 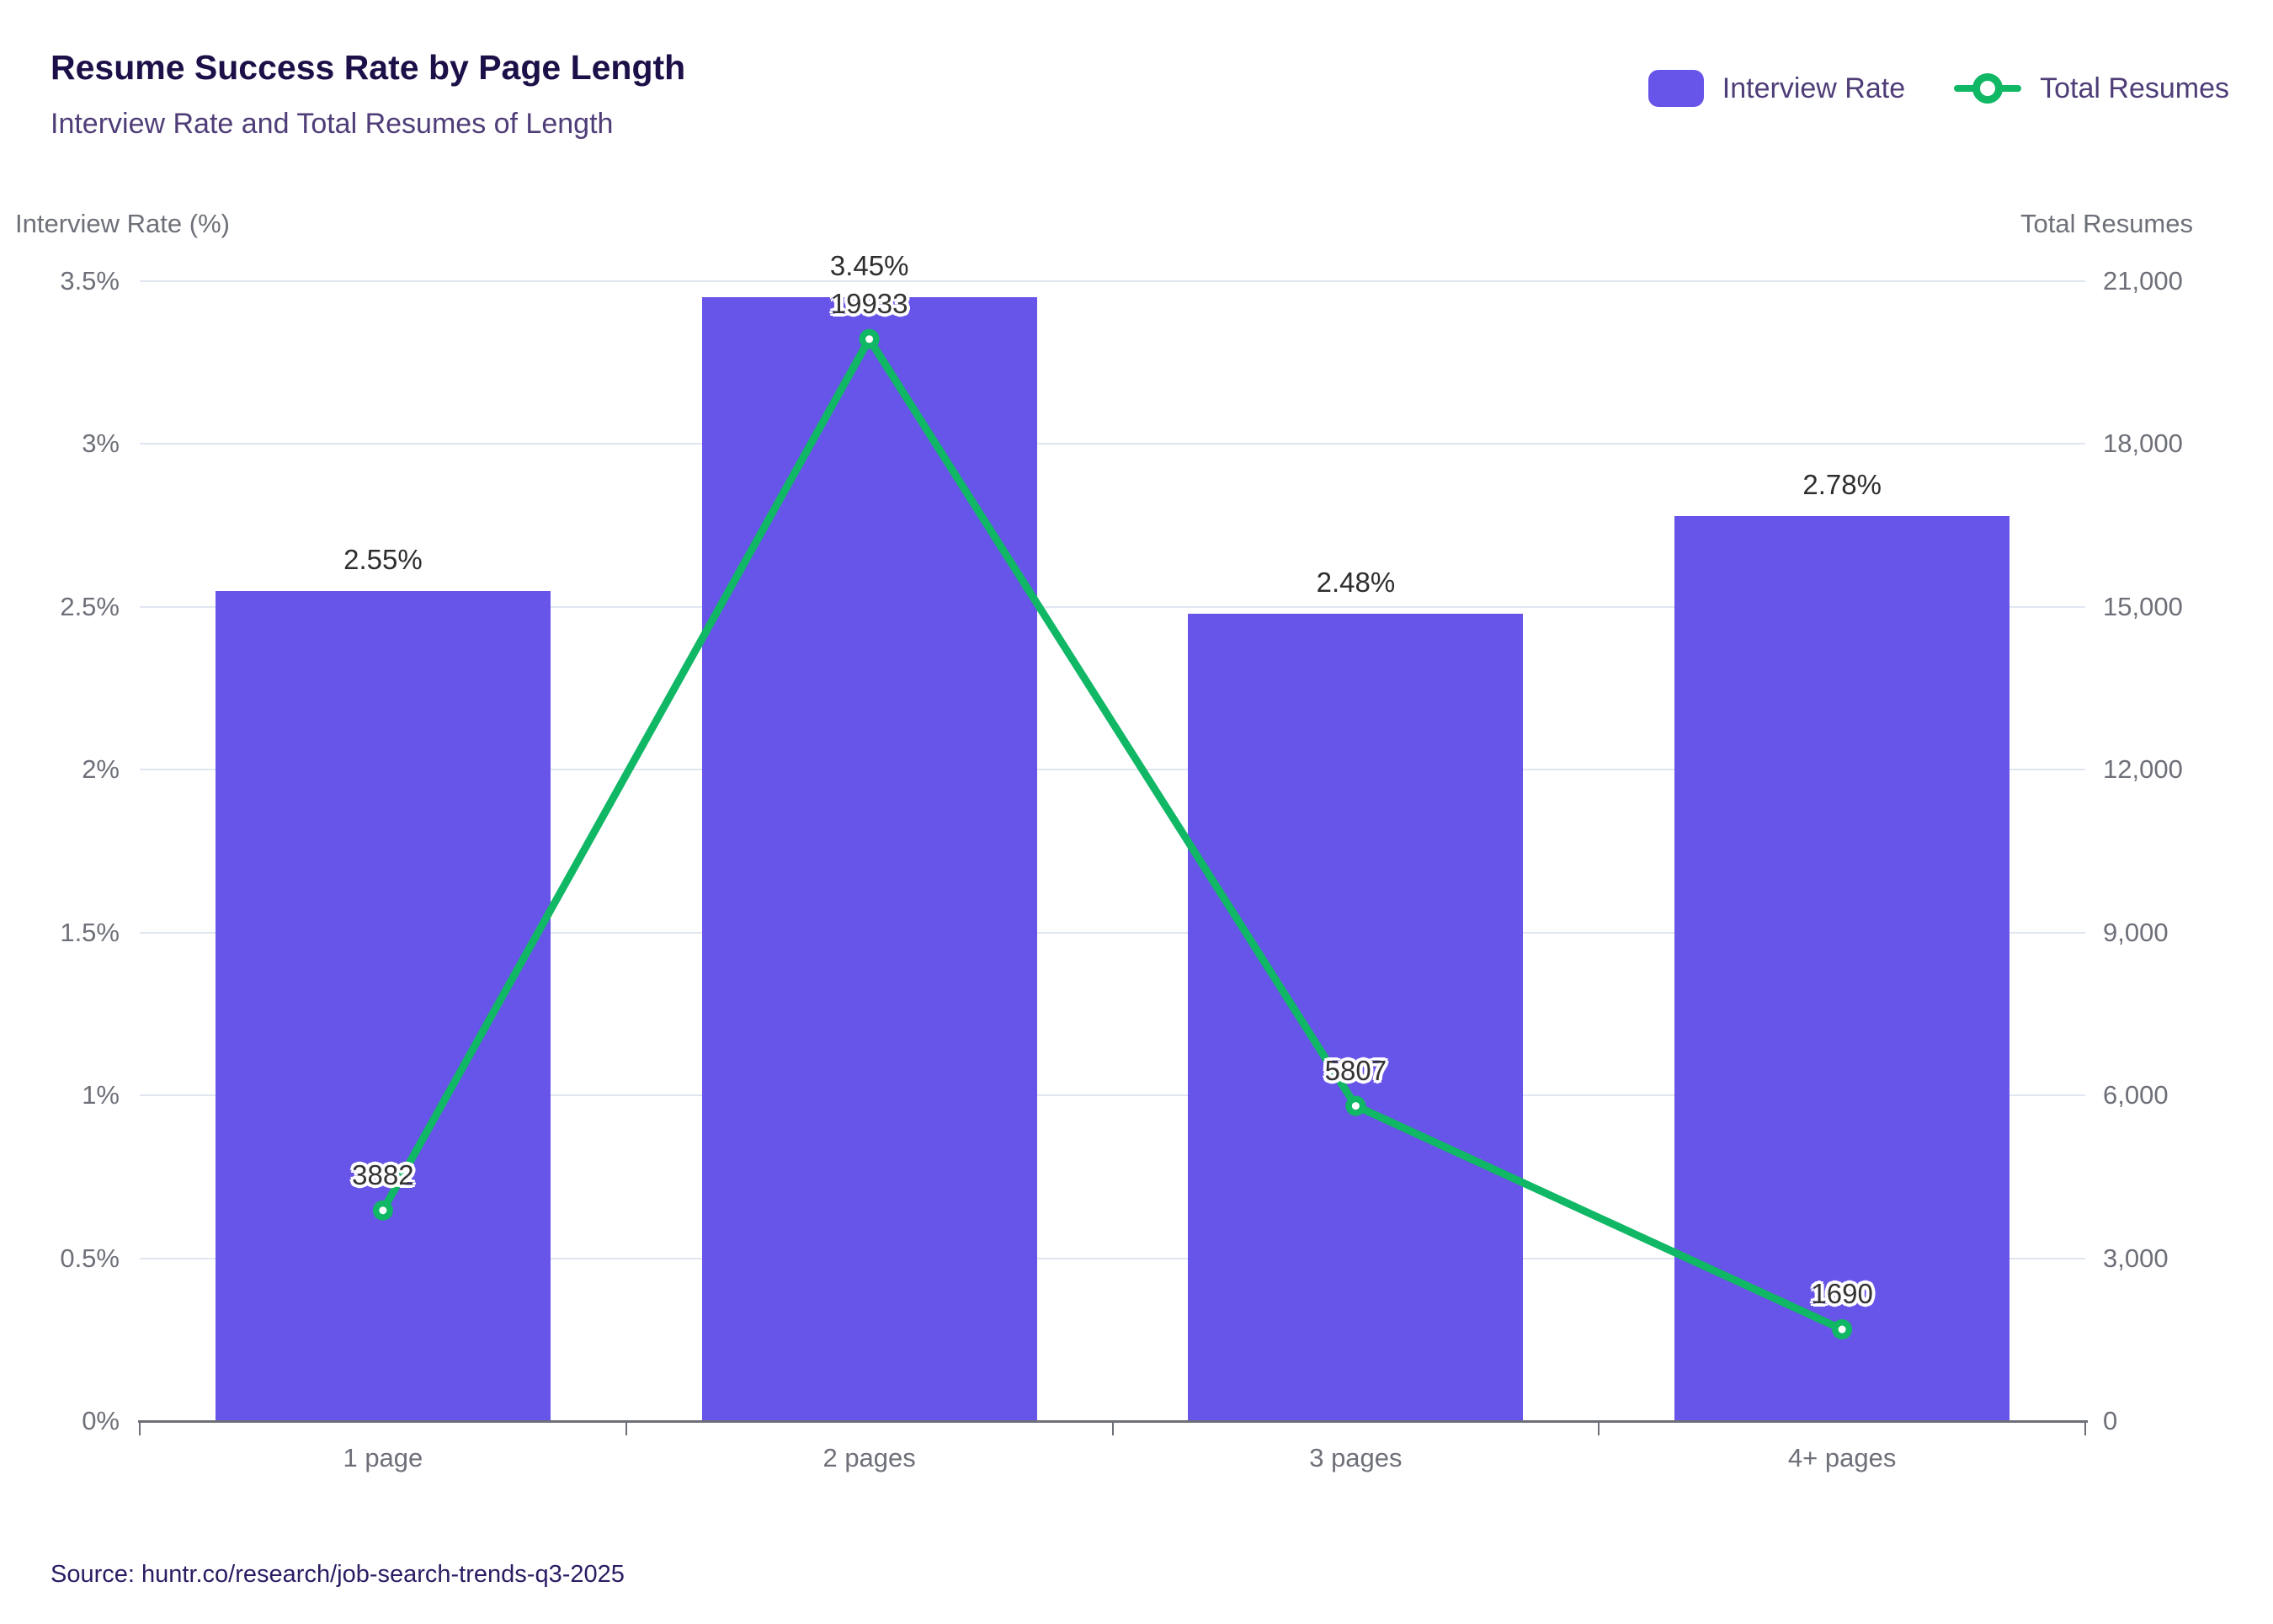 I want to click on legend-label: Interview Rate, so click(x=1814, y=88).